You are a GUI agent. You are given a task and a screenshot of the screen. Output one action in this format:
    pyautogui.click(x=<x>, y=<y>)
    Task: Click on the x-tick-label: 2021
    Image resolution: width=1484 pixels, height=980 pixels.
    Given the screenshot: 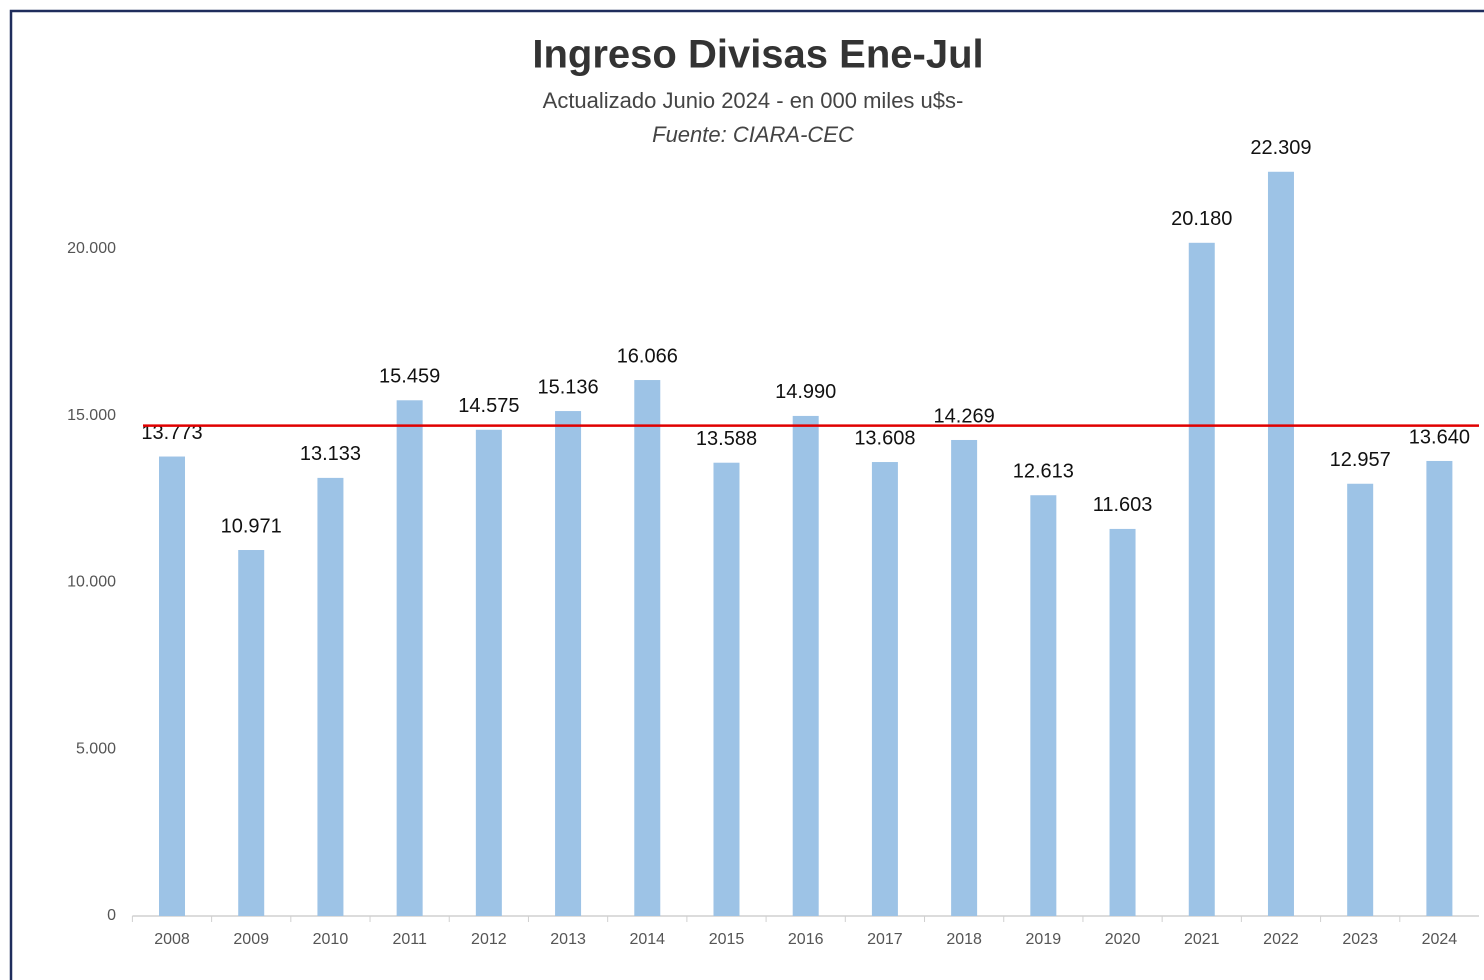 What is the action you would take?
    pyautogui.click(x=1202, y=939)
    